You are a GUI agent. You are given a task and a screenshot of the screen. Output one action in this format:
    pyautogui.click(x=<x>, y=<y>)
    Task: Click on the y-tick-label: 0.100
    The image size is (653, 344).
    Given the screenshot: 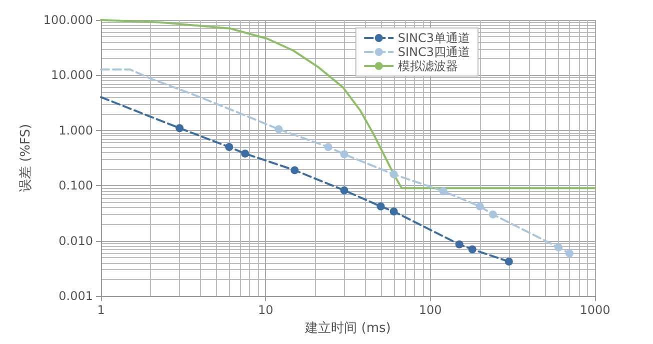 What is the action you would take?
    pyautogui.click(x=75, y=185)
    